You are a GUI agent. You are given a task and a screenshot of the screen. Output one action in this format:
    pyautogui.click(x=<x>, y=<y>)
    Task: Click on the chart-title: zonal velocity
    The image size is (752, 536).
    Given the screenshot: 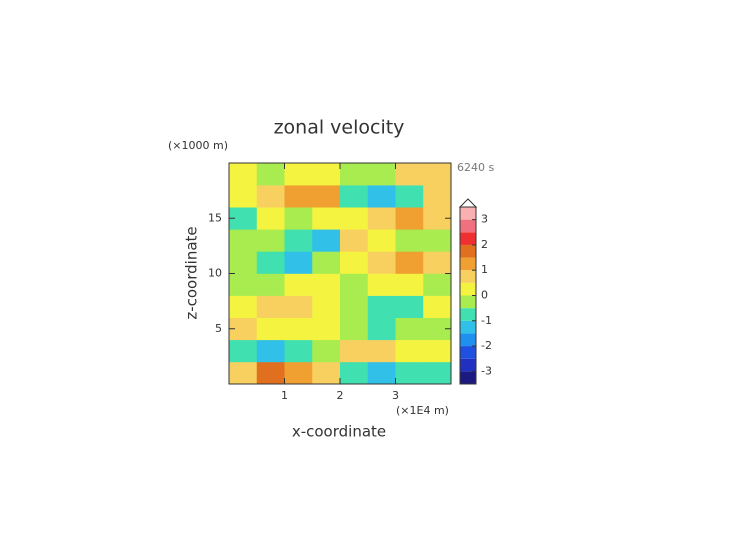 What is the action you would take?
    pyautogui.click(x=339, y=128)
    